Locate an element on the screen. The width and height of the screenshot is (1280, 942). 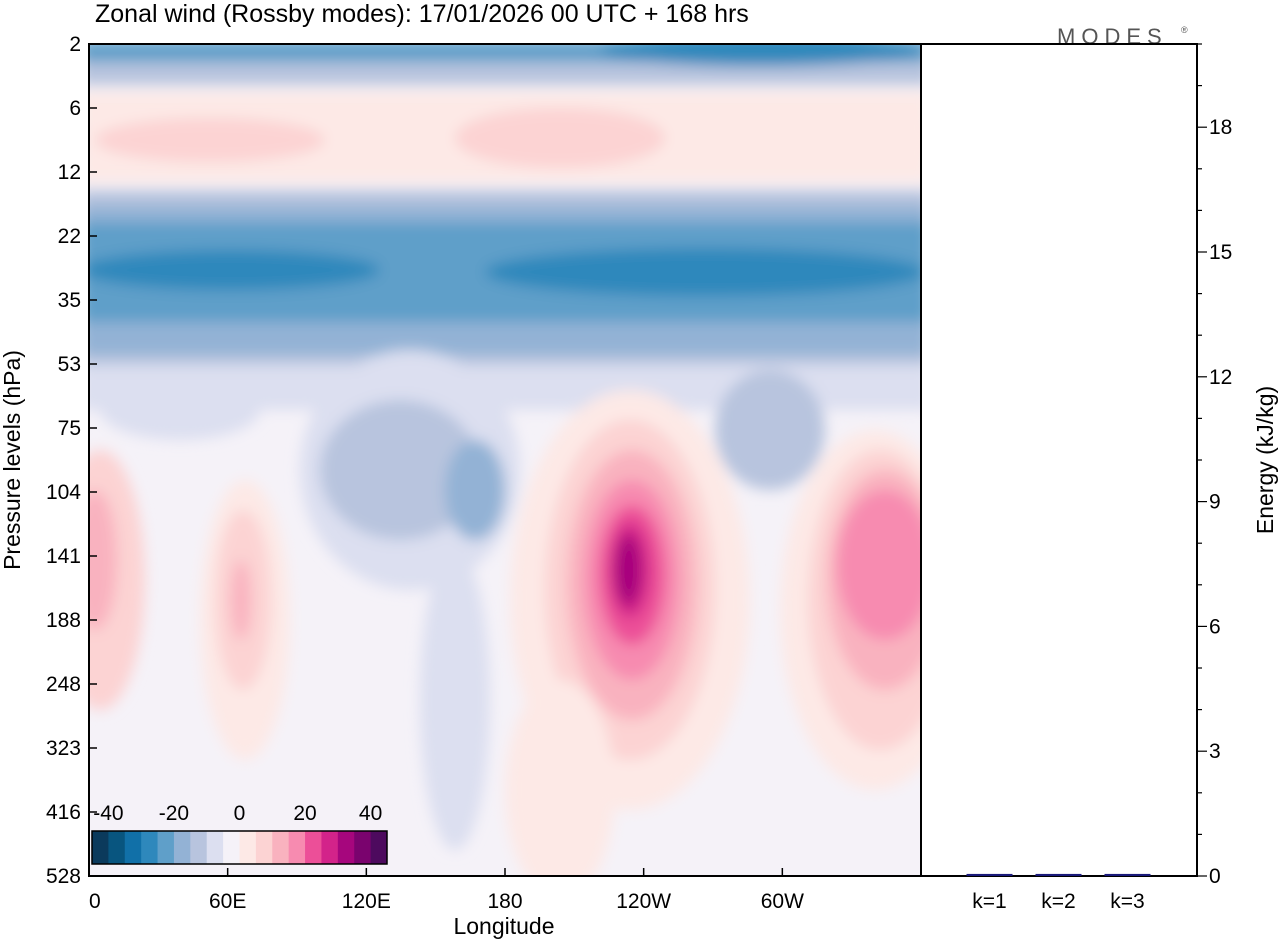
longitude-tick-label: 120E is located at coordinates (366, 901).